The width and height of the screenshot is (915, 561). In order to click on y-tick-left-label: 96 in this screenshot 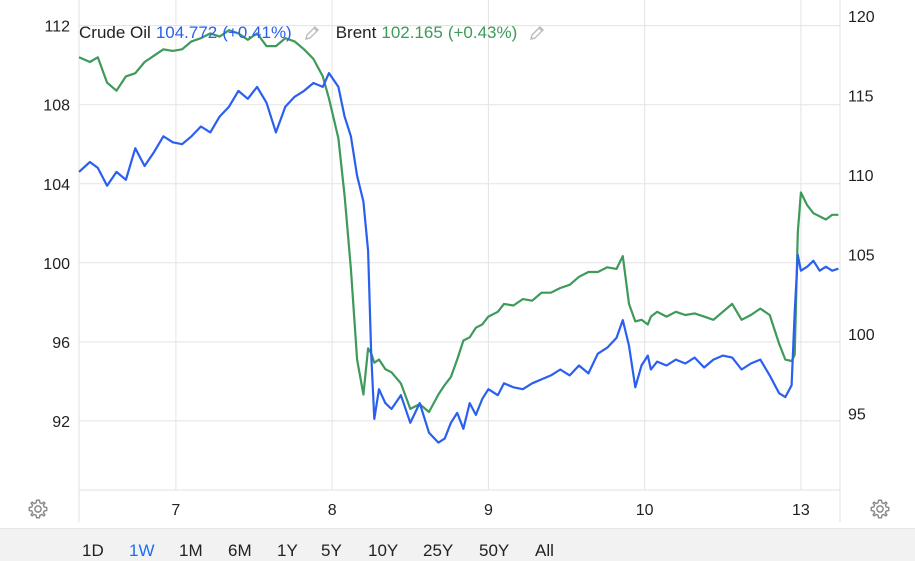, I will do `click(61, 343)`.